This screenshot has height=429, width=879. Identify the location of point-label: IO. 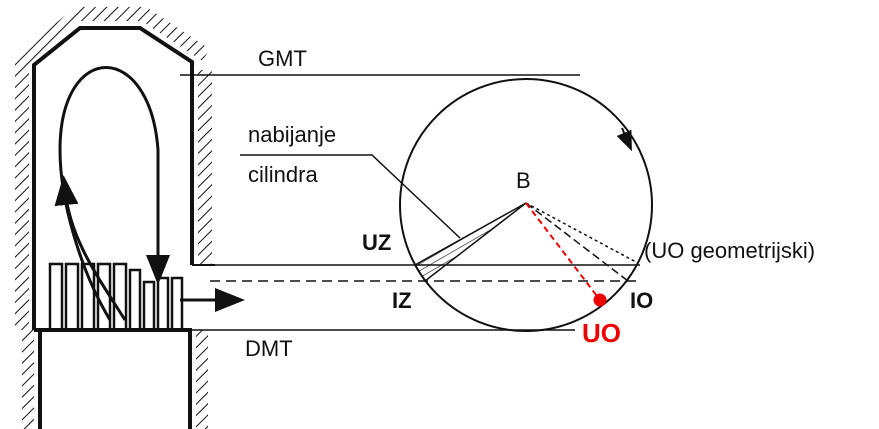
(641, 300).